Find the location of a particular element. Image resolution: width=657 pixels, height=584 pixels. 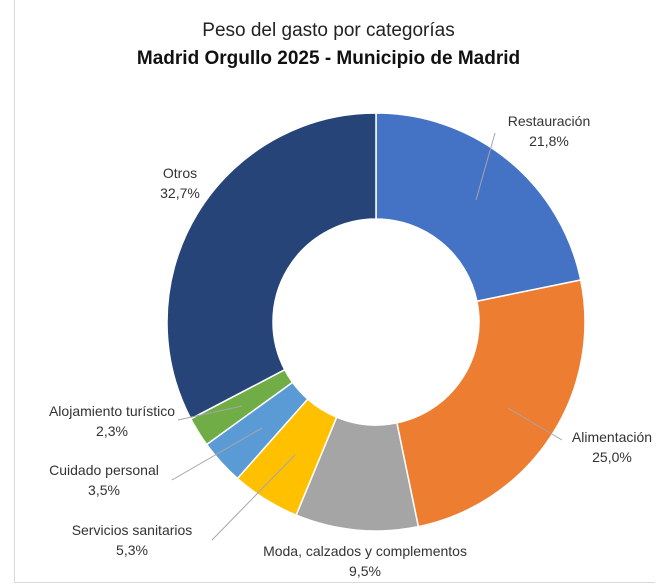

slice-label: Cuidado personal is located at coordinates (104, 470).